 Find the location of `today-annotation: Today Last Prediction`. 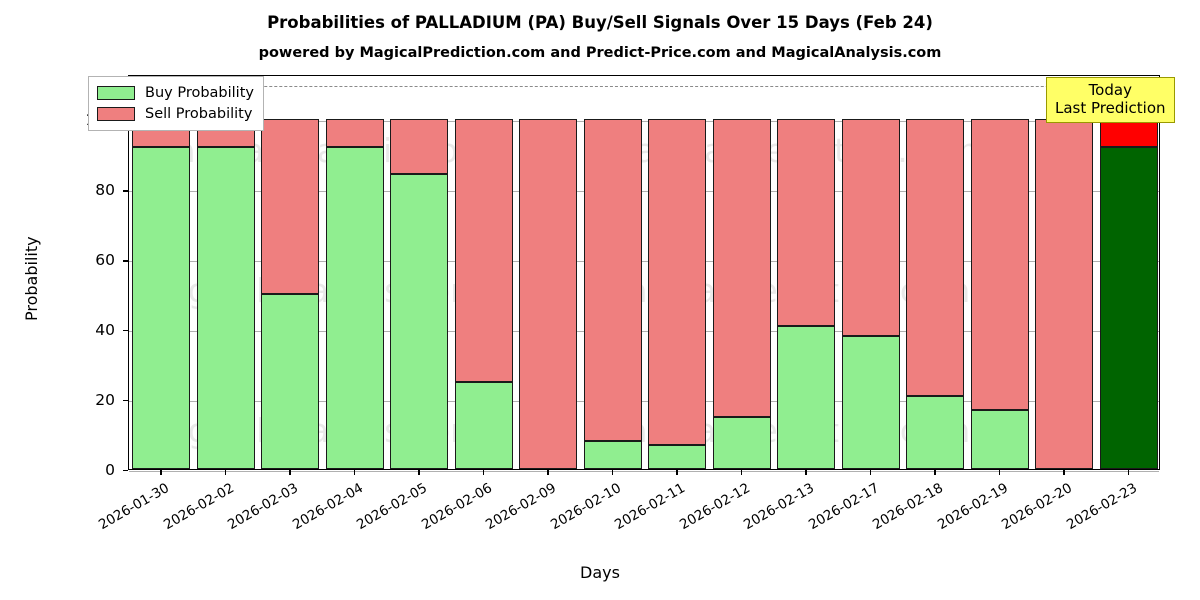

today-annotation: Today Last Prediction is located at coordinates (1110, 100).